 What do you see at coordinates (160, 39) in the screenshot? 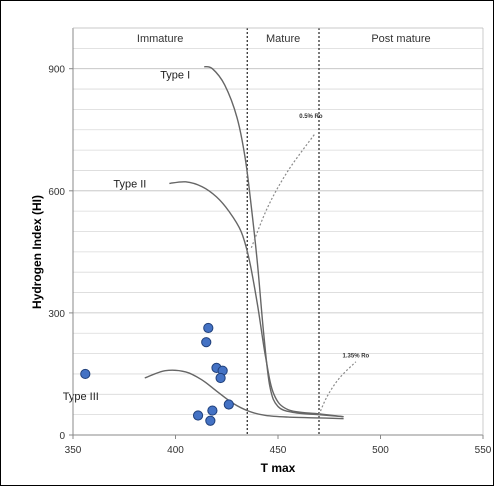
I see `zone-label: Immature` at bounding box center [160, 39].